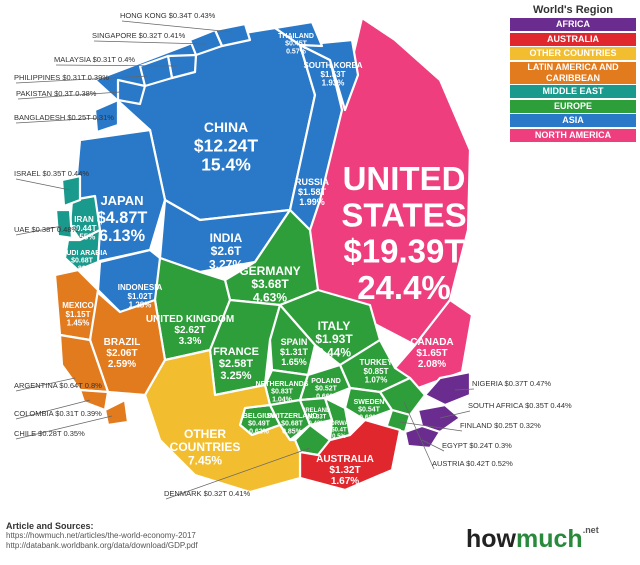 Image resolution: width=640 pixels, height=565 pixels. What do you see at coordinates (296, 36) in the screenshot?
I see `cell-label-line: THAILAND` at bounding box center [296, 36].